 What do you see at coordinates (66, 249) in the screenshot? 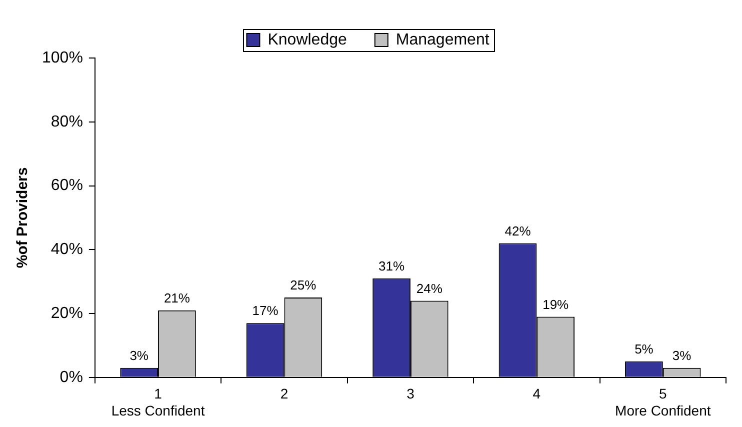
I see `y-tick-label: 40%` at bounding box center [66, 249].